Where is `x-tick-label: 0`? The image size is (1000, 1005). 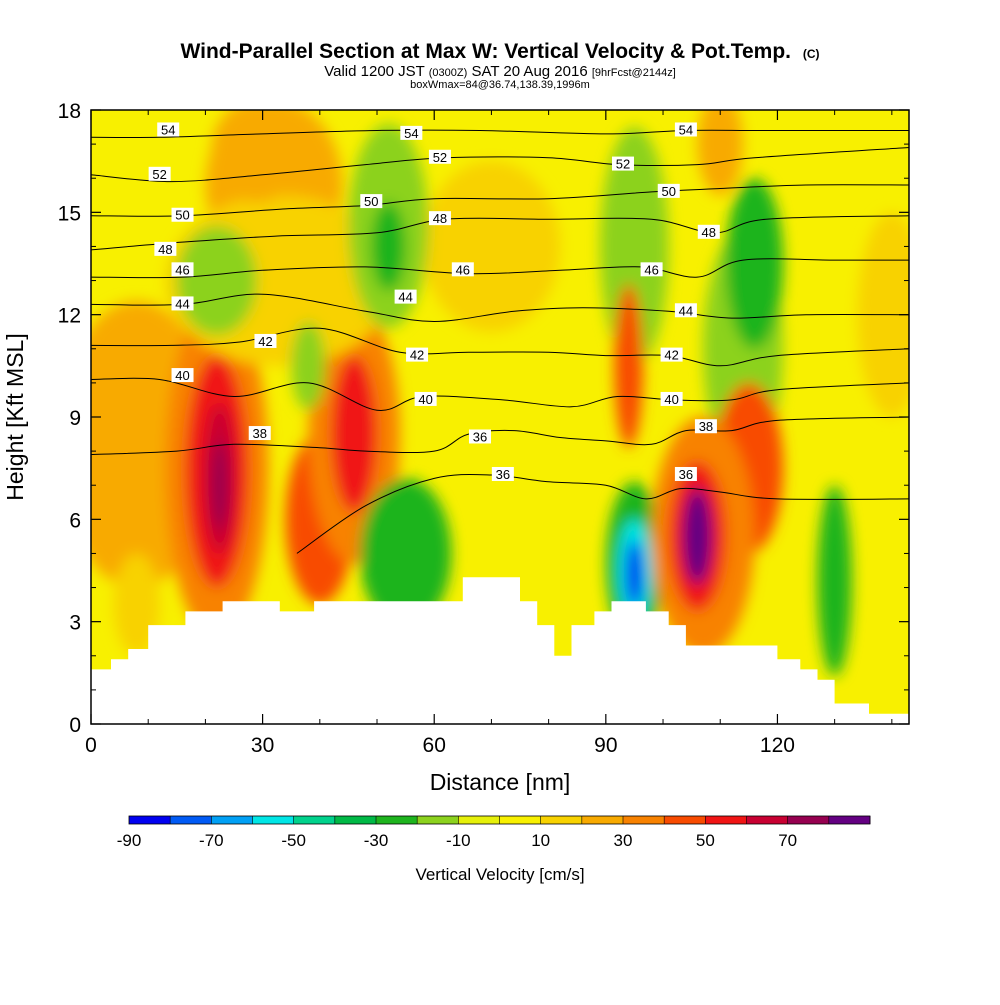 x-tick-label: 0 is located at coordinates (91, 745).